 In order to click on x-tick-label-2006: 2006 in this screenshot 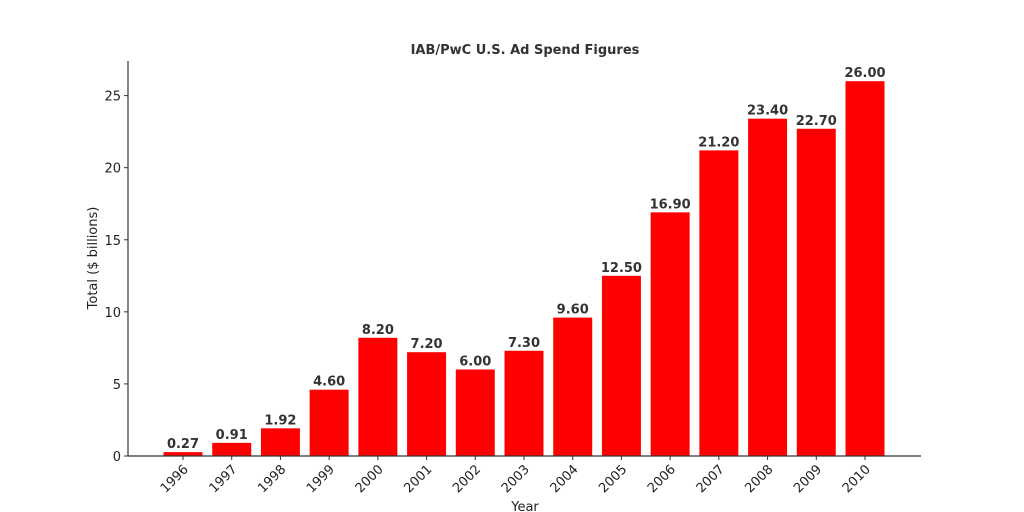, I will do `click(662, 479)`.